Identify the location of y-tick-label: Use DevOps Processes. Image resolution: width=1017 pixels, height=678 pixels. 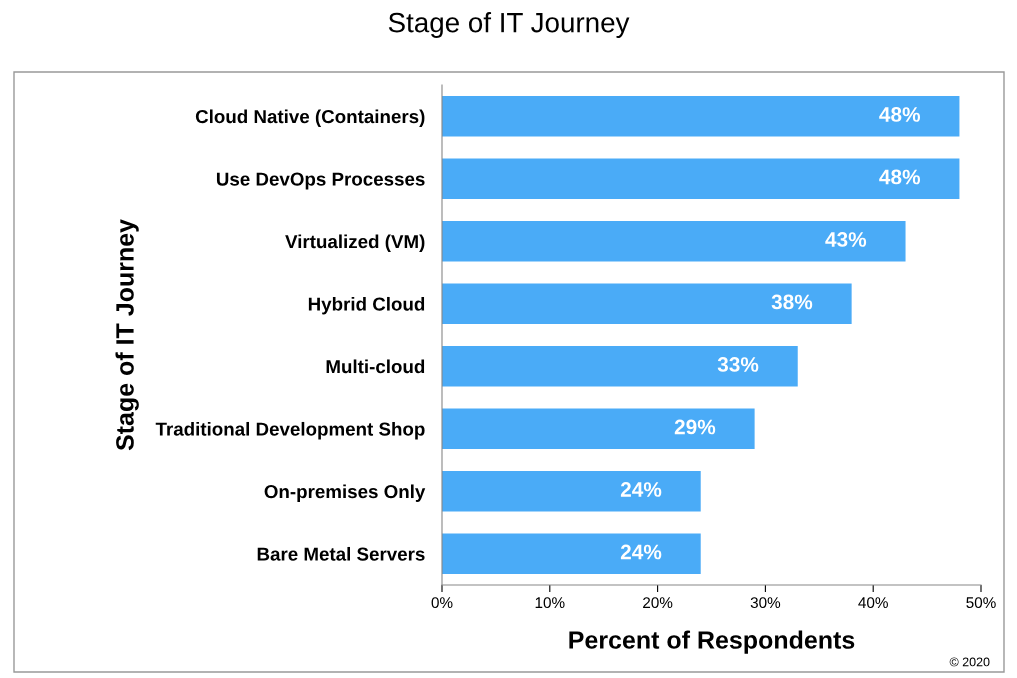
(320, 181).